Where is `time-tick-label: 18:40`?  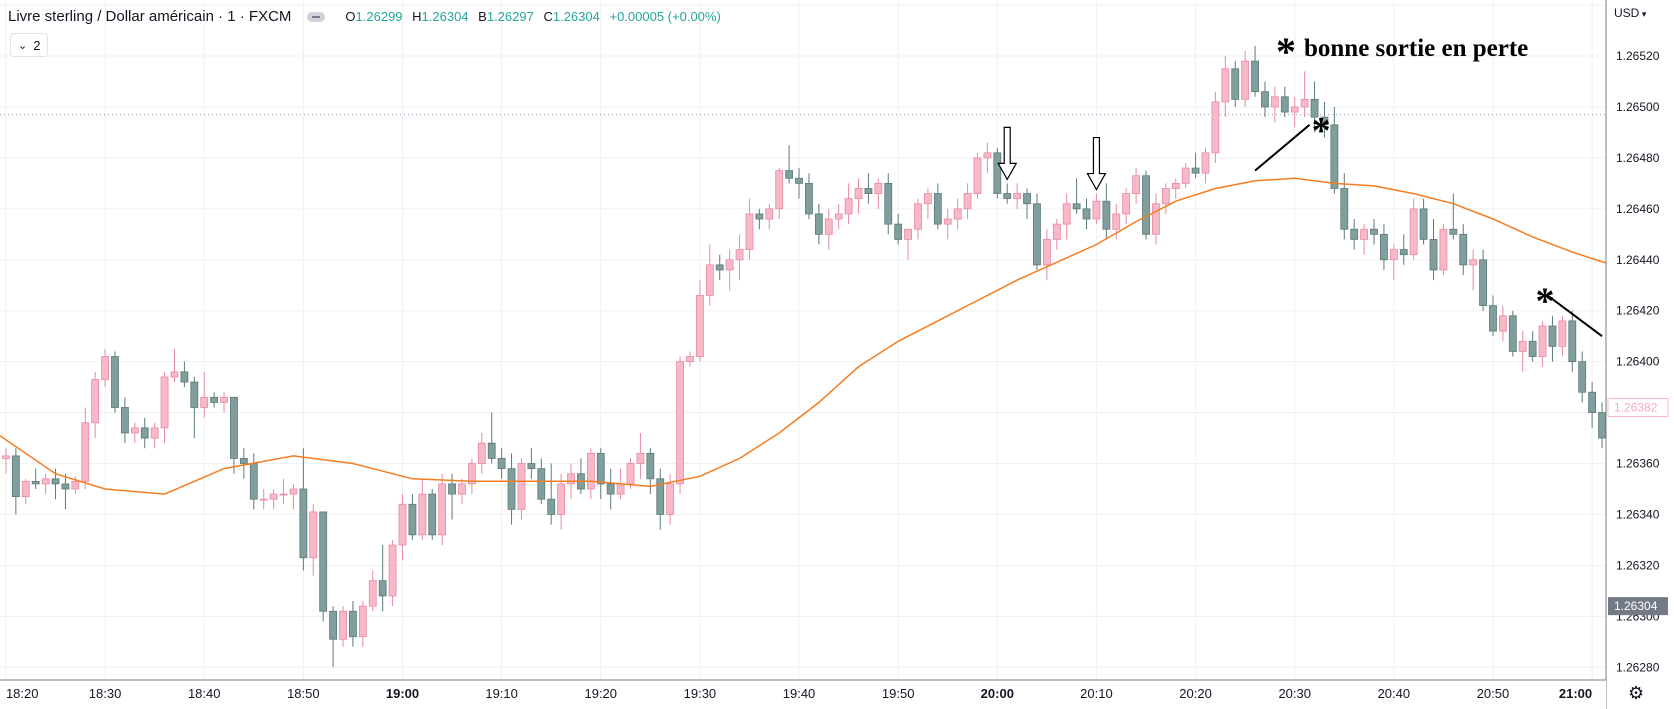
time-tick-label: 18:40 is located at coordinates (204, 693).